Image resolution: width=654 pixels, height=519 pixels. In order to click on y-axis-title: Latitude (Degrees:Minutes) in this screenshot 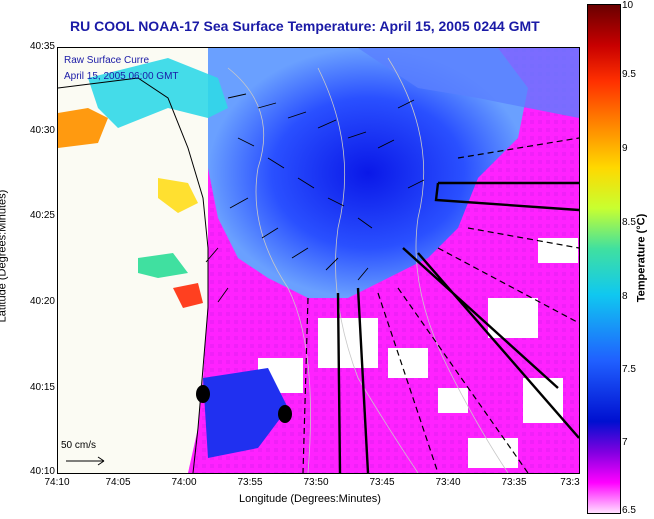, I will do `click(4, 256)`.